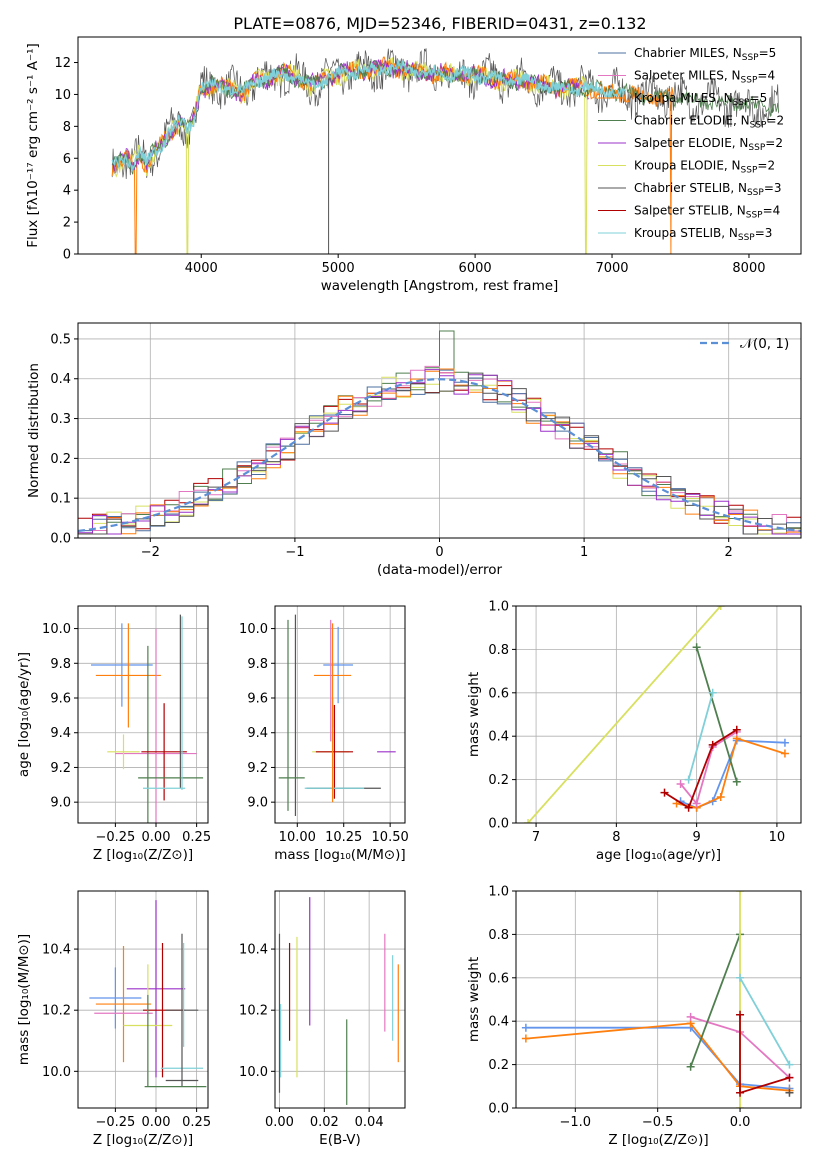  What do you see at coordinates (390, 837) in the screenshot?
I see `age-vs-mass-xtick-label: 10.50` at bounding box center [390, 837].